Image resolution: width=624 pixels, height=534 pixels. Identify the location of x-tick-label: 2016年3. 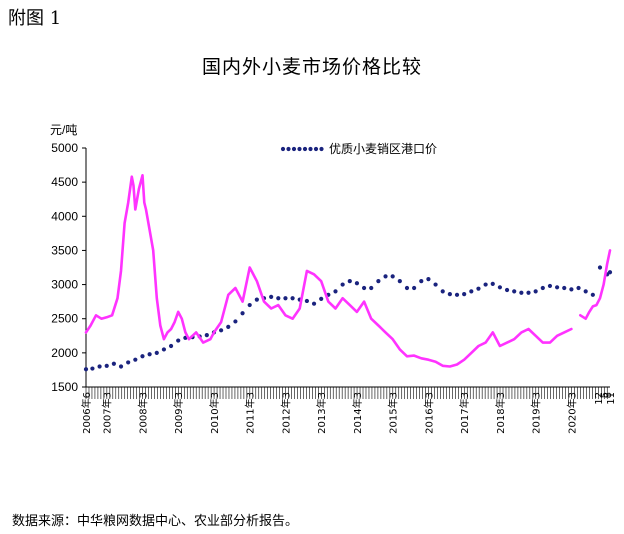
(428, 413).